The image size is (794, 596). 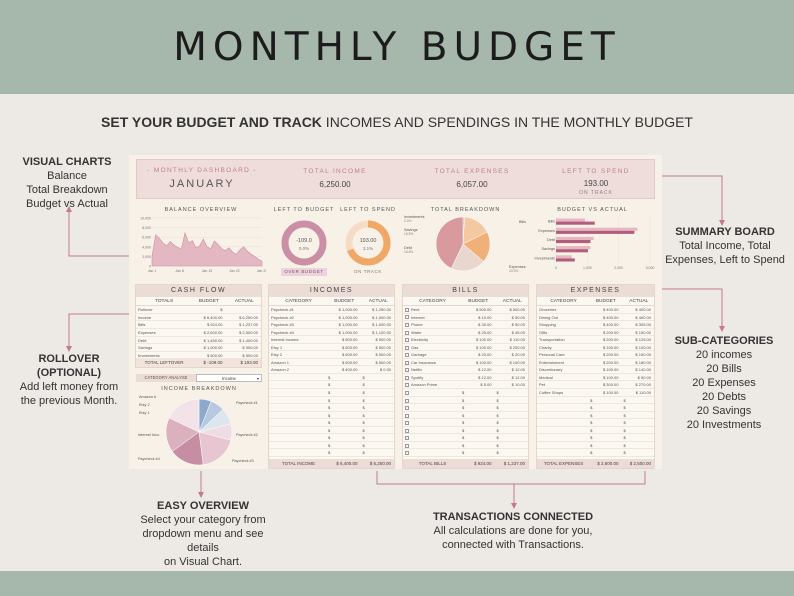 I want to click on expenses-actual: $ 110.00, so click(x=643, y=393).